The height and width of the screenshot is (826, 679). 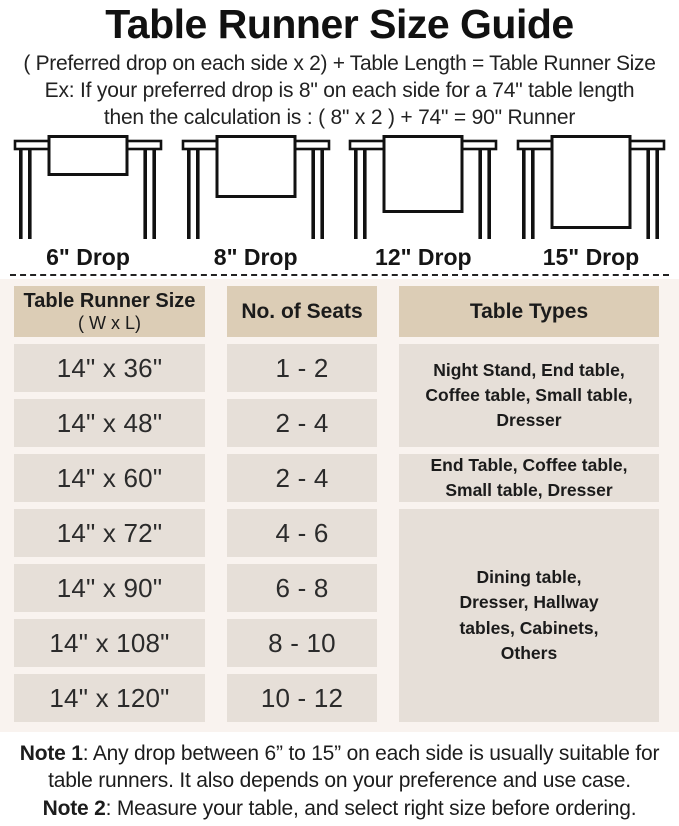 I want to click on table-runner-figure: 12" Drop, so click(x=423, y=202).